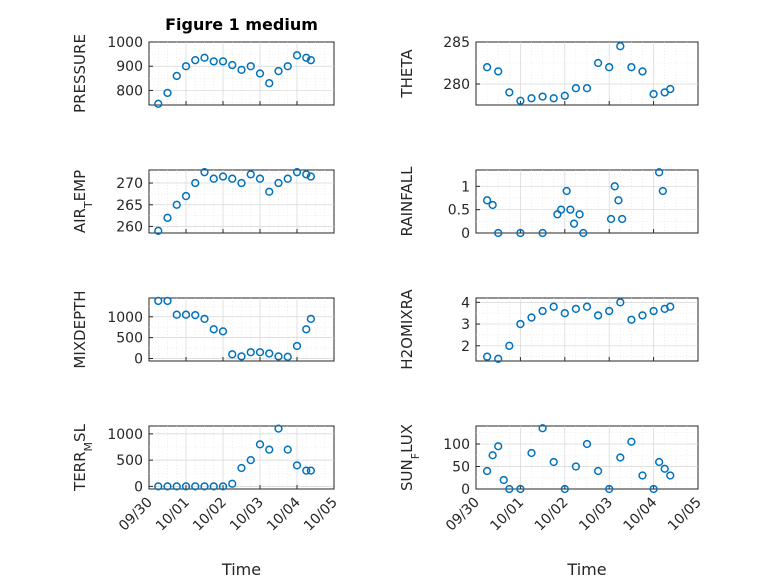  What do you see at coordinates (203, 329) in the screenshot?
I see `subplot-mixdepth: 0 500 1000 MIXDEPTH` at bounding box center [203, 329].